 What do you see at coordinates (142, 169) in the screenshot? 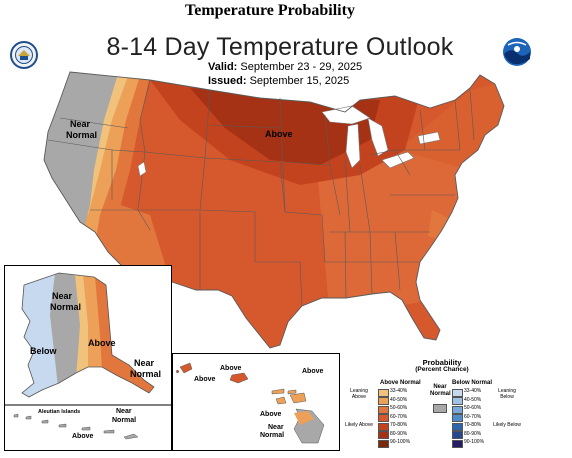
I see `great-salt-lake` at bounding box center [142, 169].